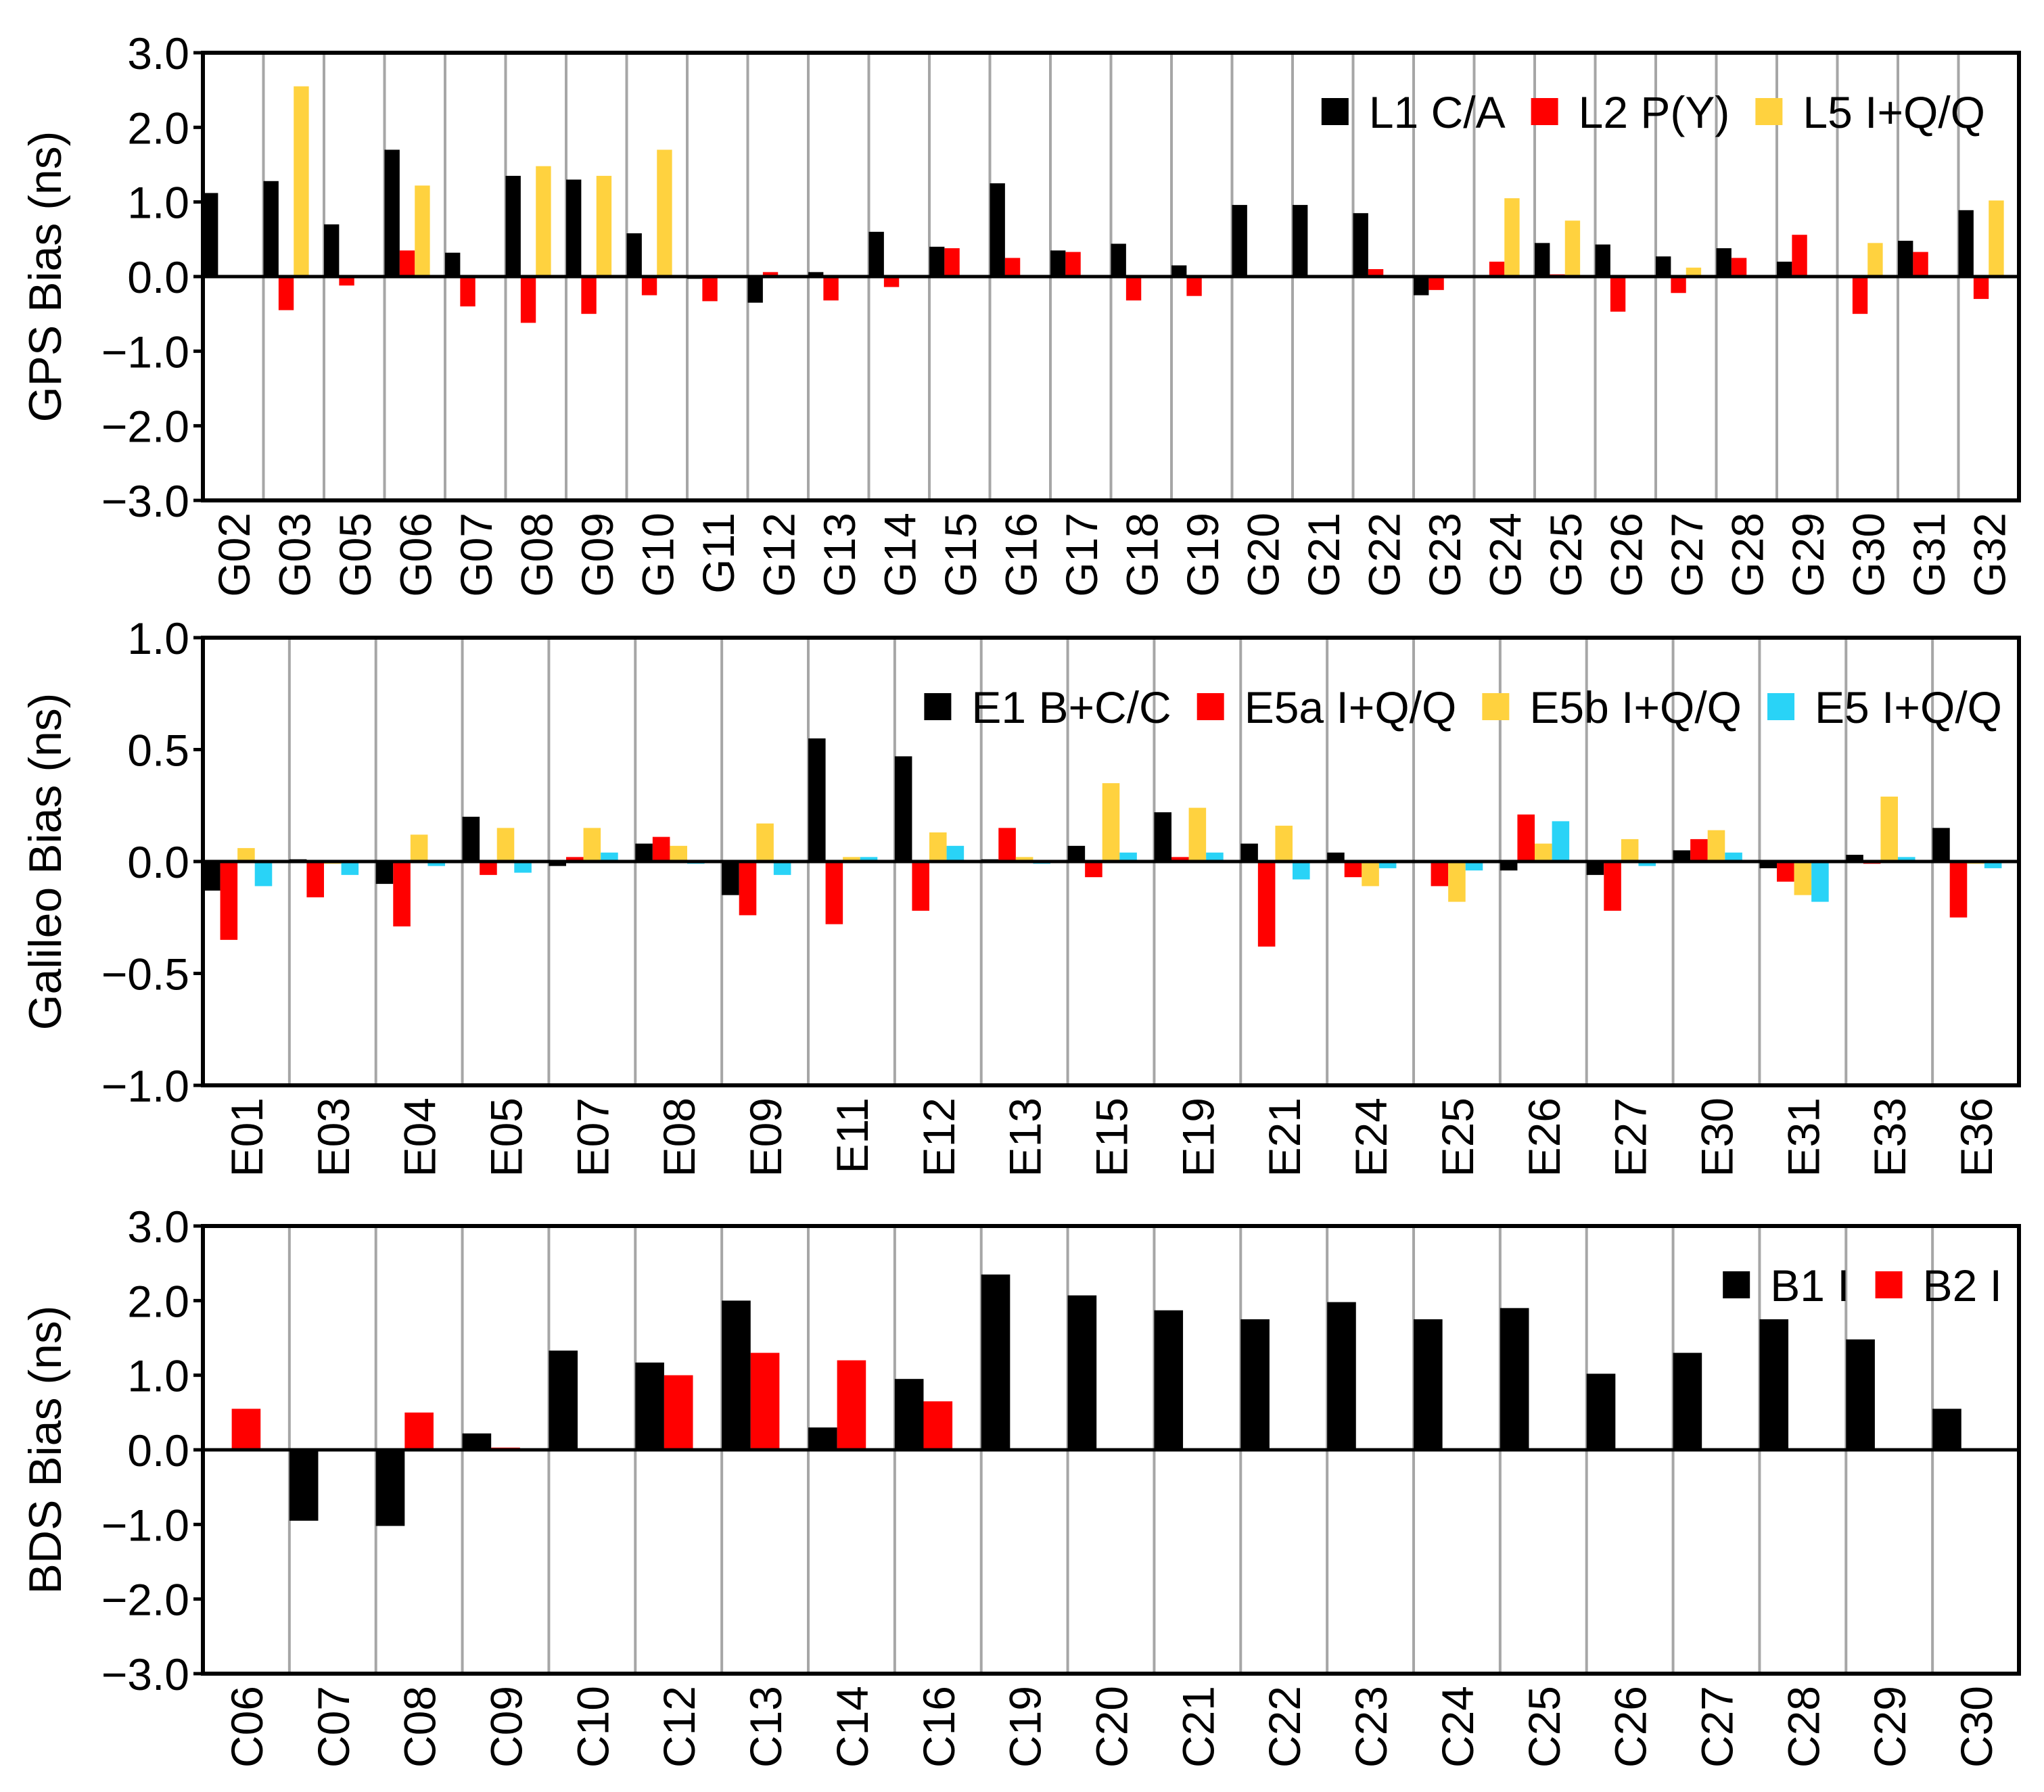 The width and height of the screenshot is (2044, 1792). I want to click on galileo-xtick-label-e36: E36, so click(1976, 1137).